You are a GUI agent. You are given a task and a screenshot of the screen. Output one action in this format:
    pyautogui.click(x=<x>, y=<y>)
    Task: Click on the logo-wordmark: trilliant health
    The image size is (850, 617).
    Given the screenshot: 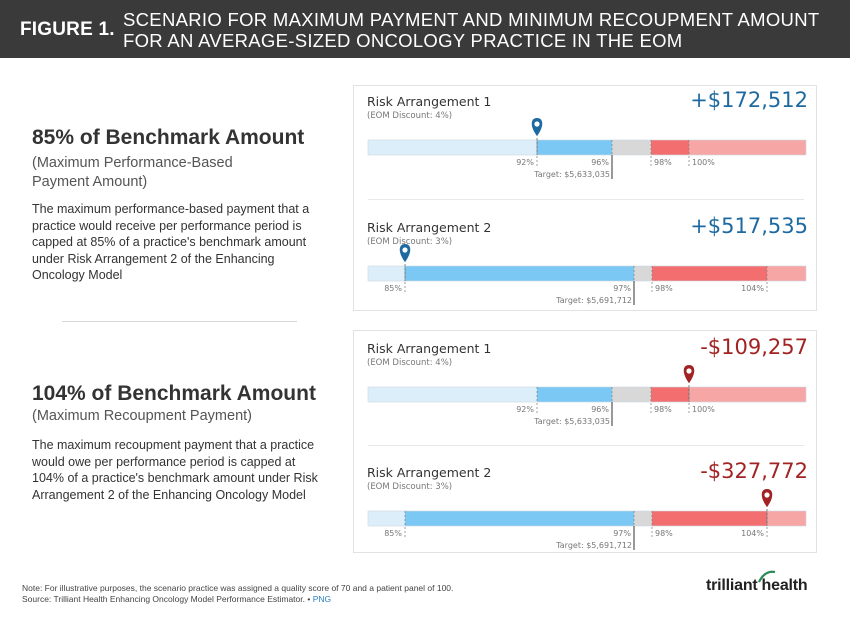 What is the action you would take?
    pyautogui.click(x=757, y=582)
    